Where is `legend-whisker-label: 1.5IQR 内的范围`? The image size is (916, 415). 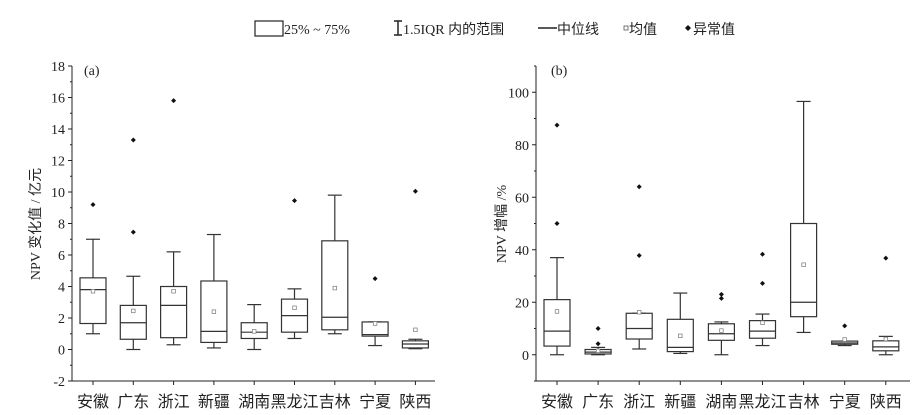 legend-whisker-label: 1.5IQR 内的范围 is located at coordinates (453, 29).